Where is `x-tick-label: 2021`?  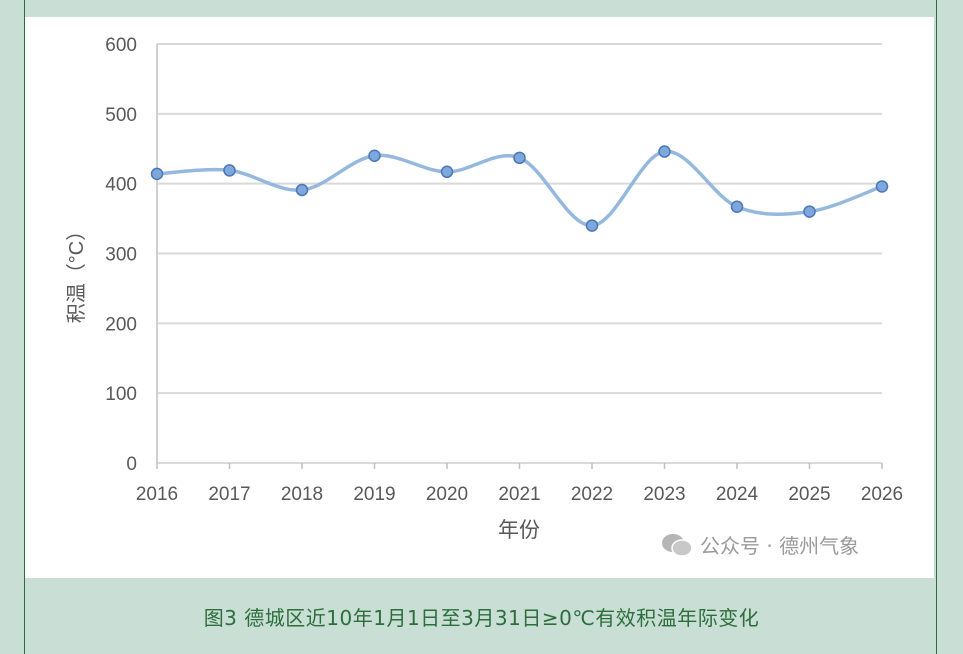 x-tick-label: 2021 is located at coordinates (519, 494).